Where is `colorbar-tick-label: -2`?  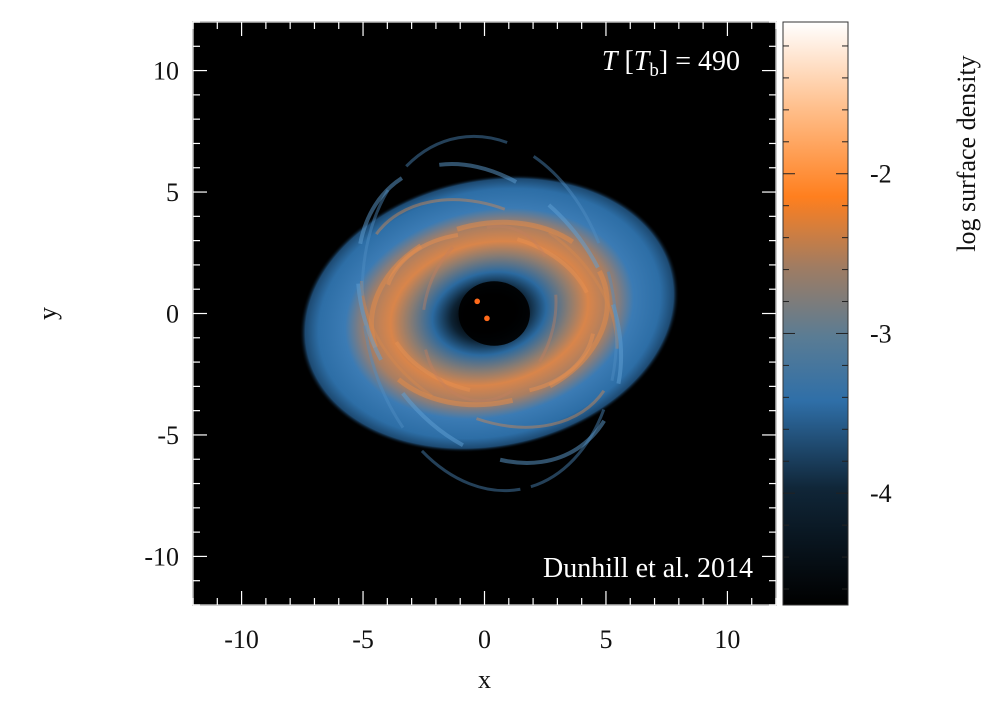 colorbar-tick-label: -2 is located at coordinates (881, 174).